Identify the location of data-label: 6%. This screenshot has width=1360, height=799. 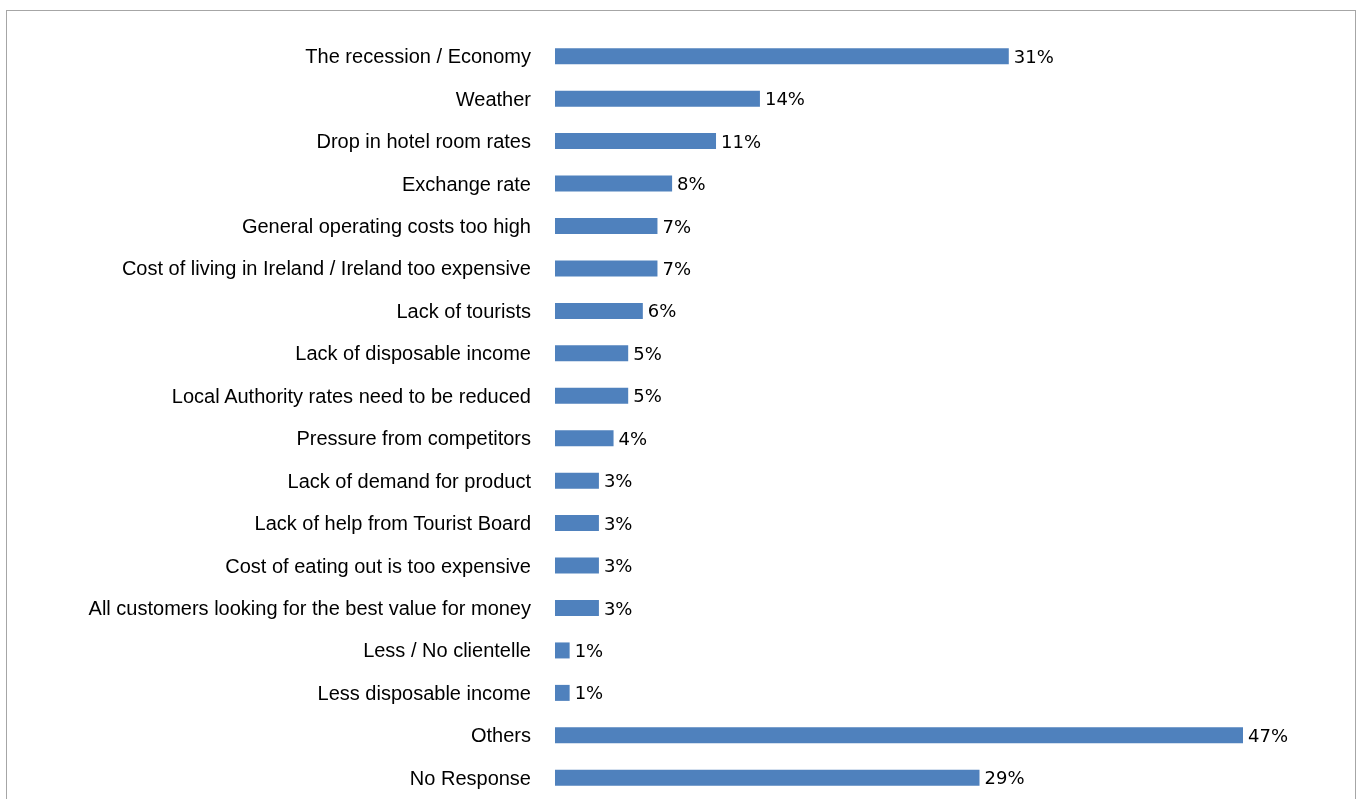
(662, 311).